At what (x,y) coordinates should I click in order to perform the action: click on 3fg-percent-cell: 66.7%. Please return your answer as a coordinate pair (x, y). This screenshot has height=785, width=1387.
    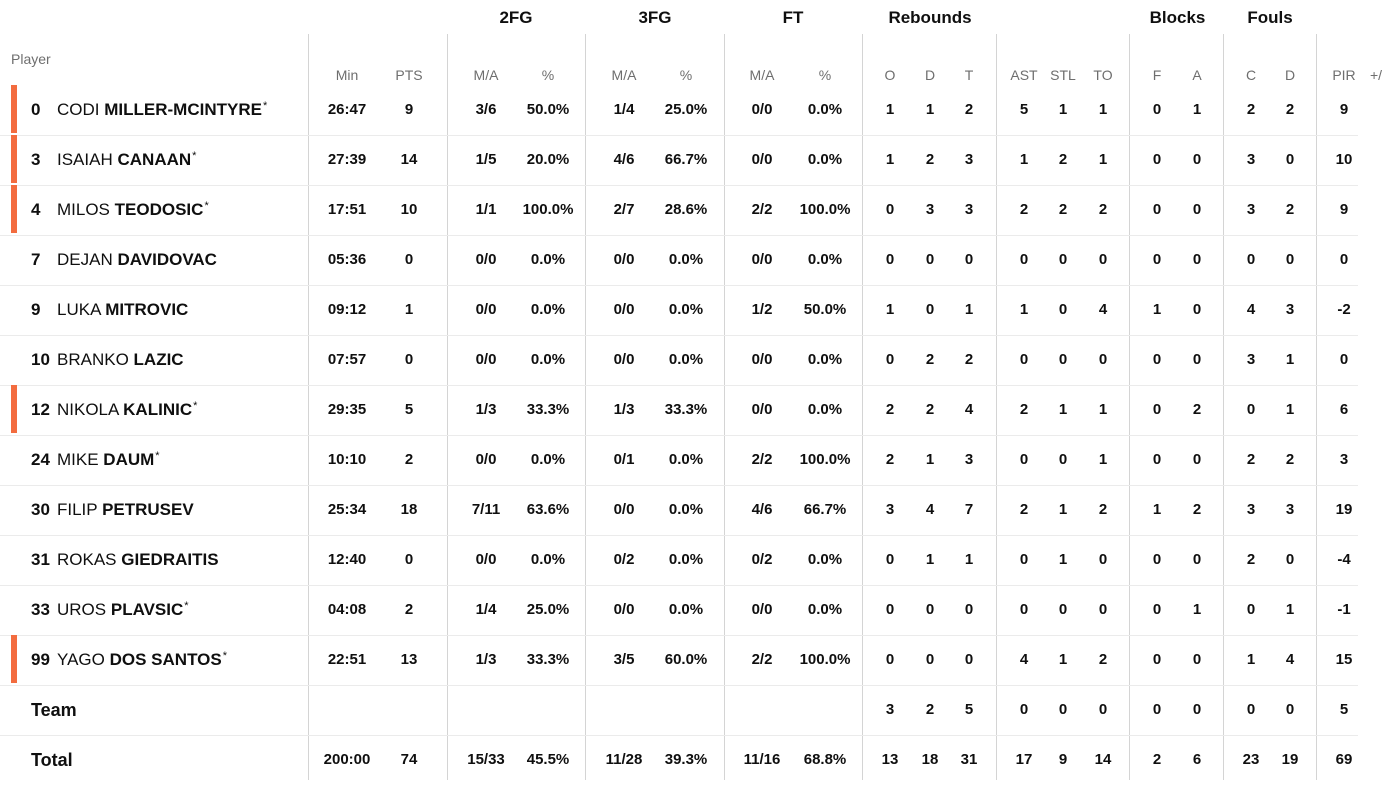
    Looking at the image, I should click on (686, 159).